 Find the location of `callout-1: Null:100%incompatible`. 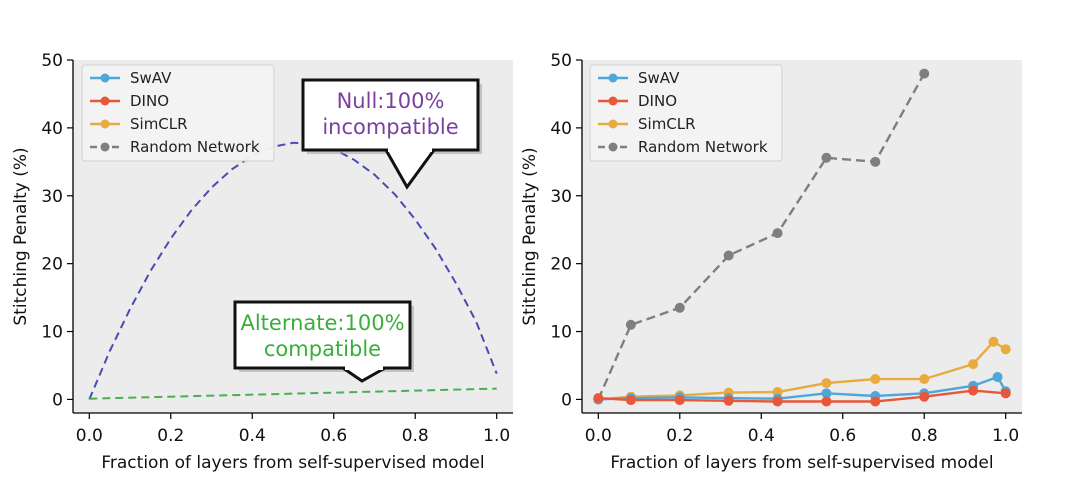

callout-1: Null:100%incompatible is located at coordinates (391, 134).